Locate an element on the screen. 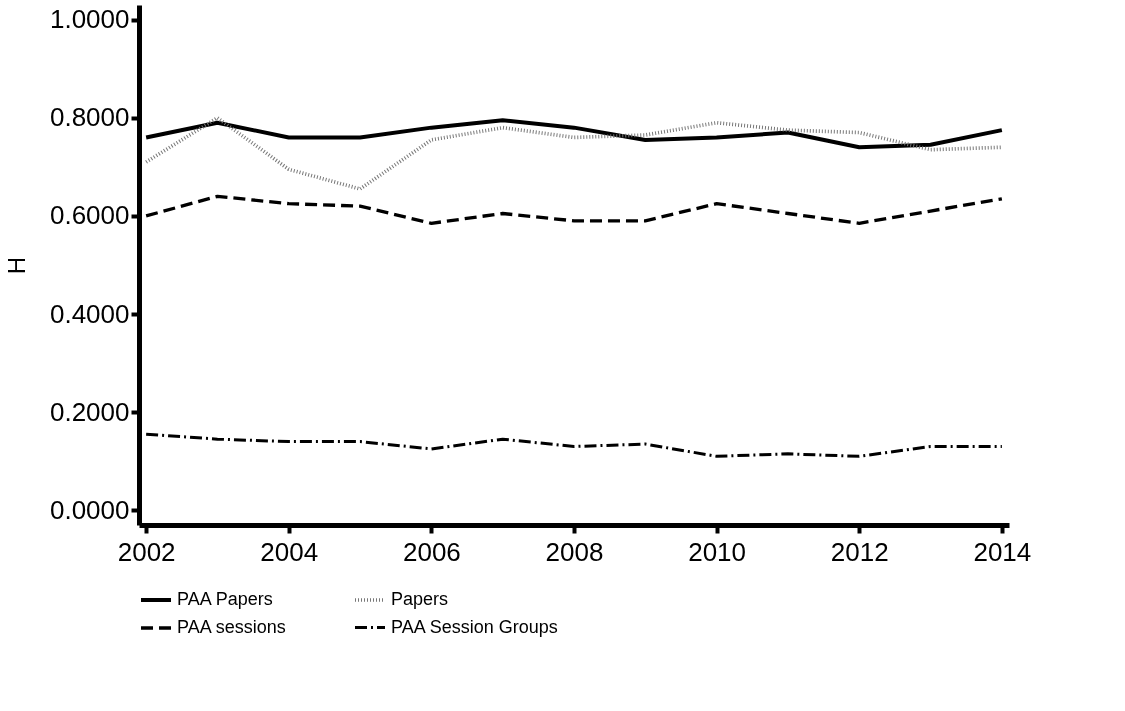 Image resolution: width=1125 pixels, height=711 pixels. x-tick-label: 2004 is located at coordinates (289, 551).